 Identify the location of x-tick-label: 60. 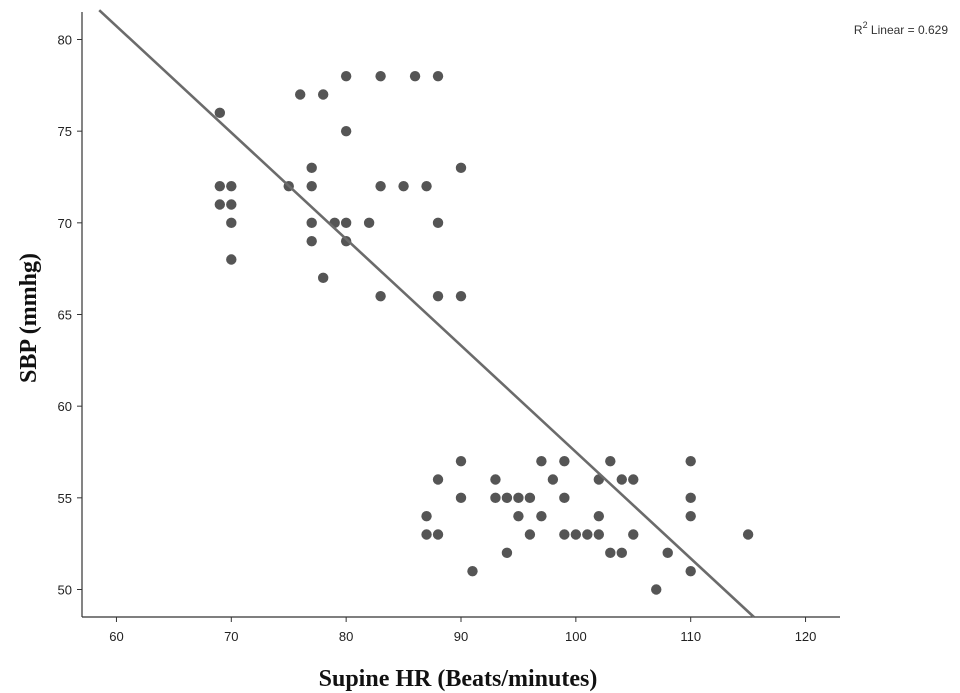
(116, 636).